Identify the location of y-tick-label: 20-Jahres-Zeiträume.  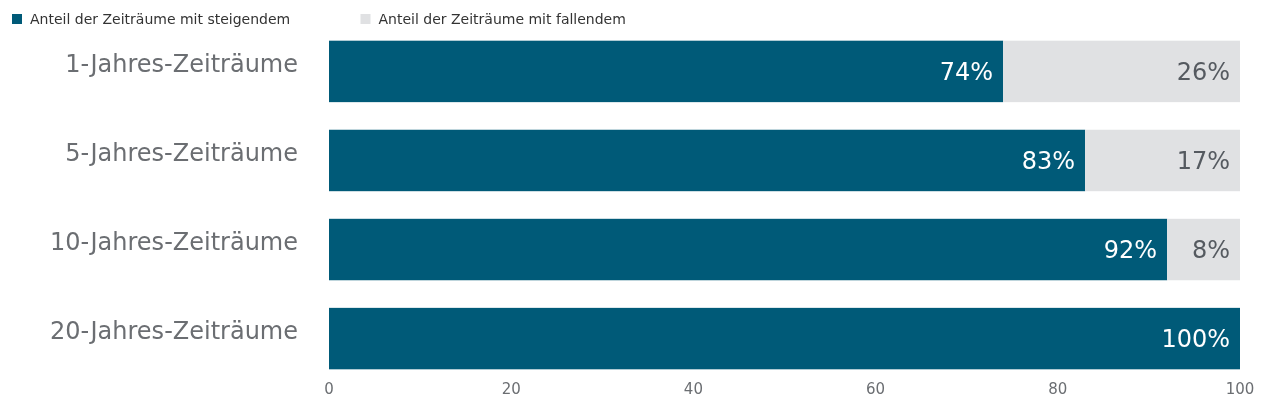
(173, 330).